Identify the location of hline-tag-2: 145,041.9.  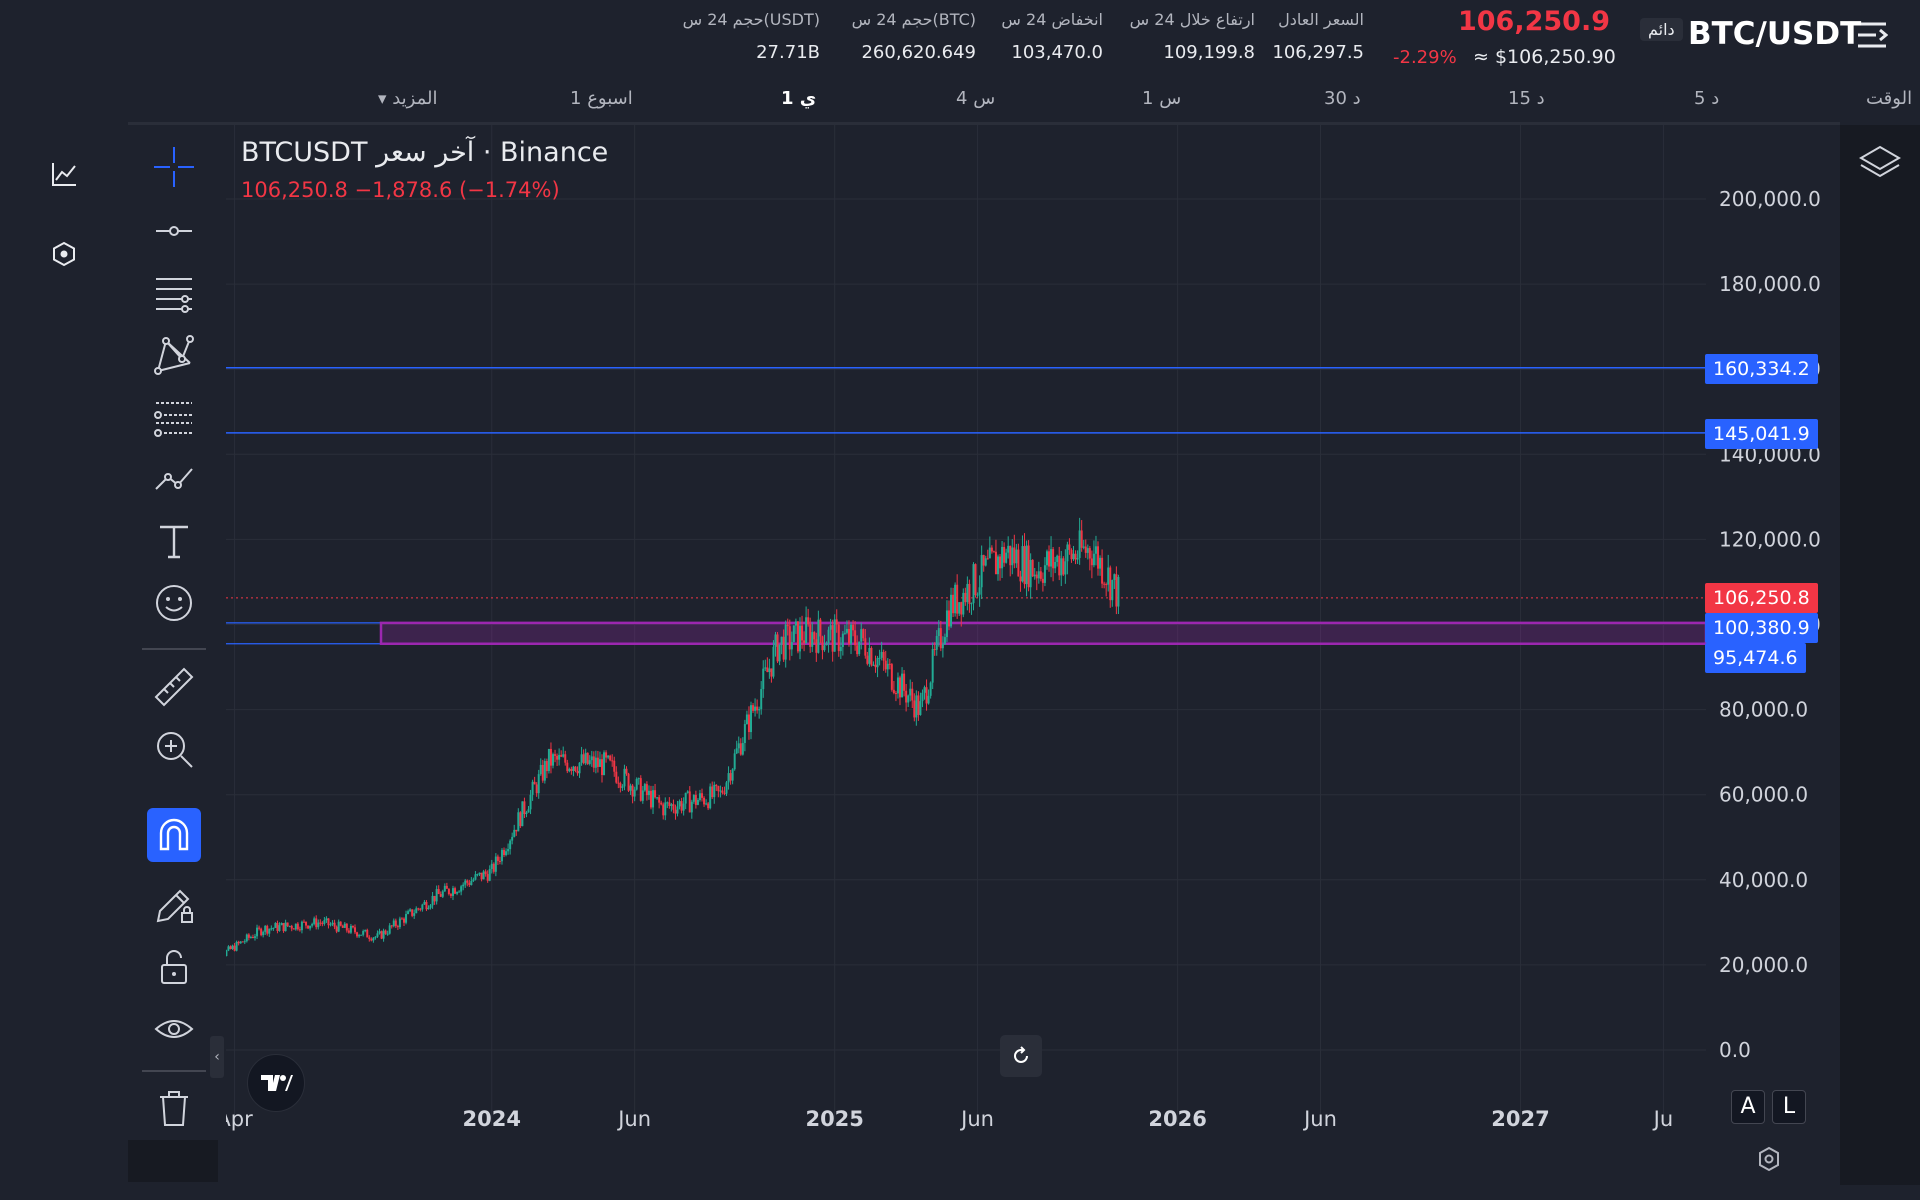
(1761, 434).